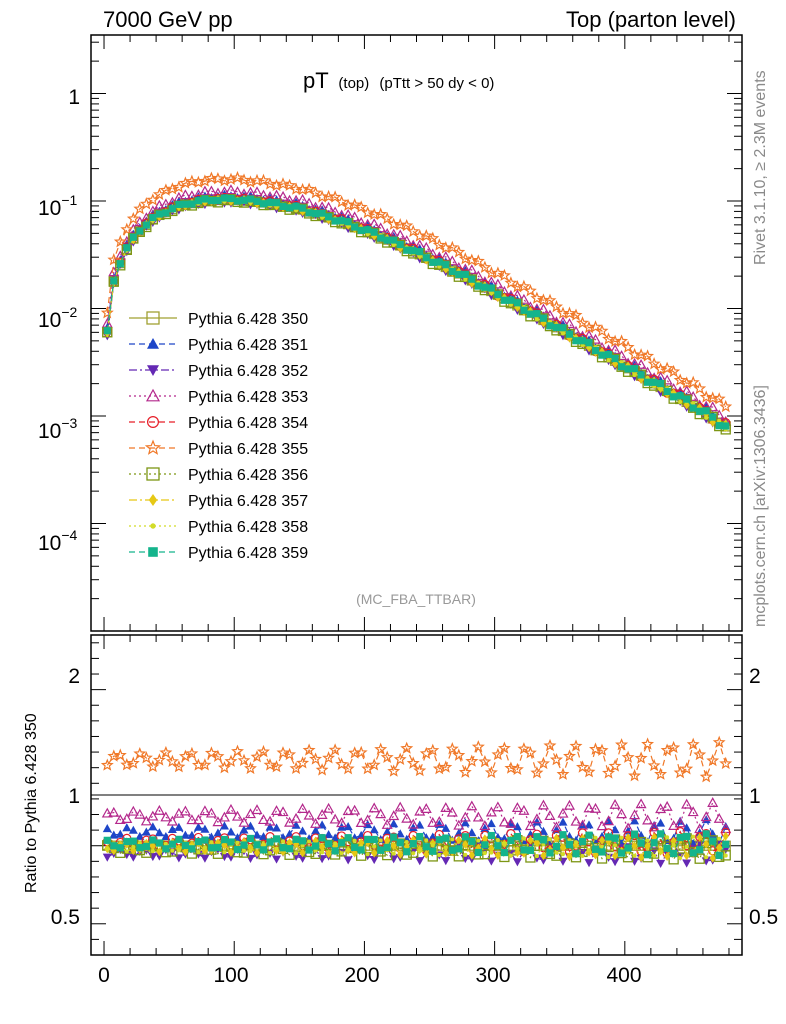 This screenshot has width=786, height=1024. What do you see at coordinates (651, 19) in the screenshot?
I see `header-right: Top (parton level)` at bounding box center [651, 19].